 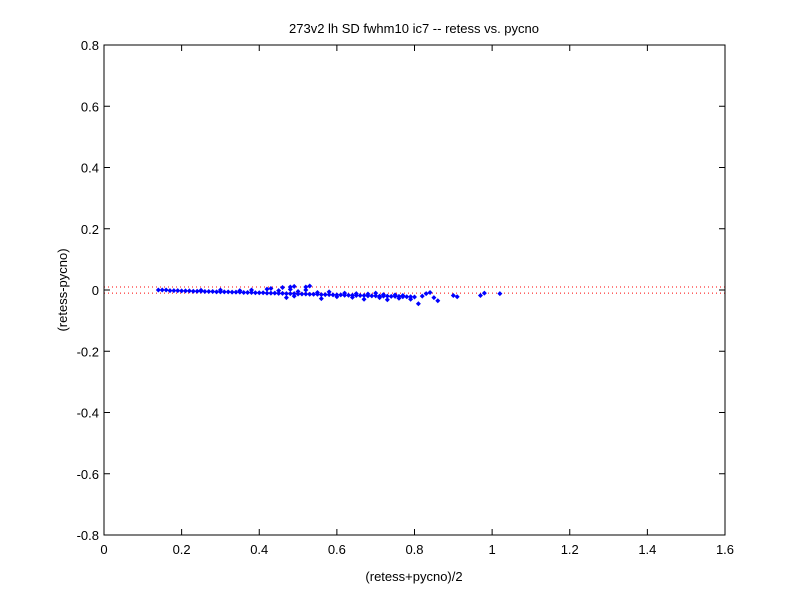 I want to click on data-points, so click(x=329, y=295).